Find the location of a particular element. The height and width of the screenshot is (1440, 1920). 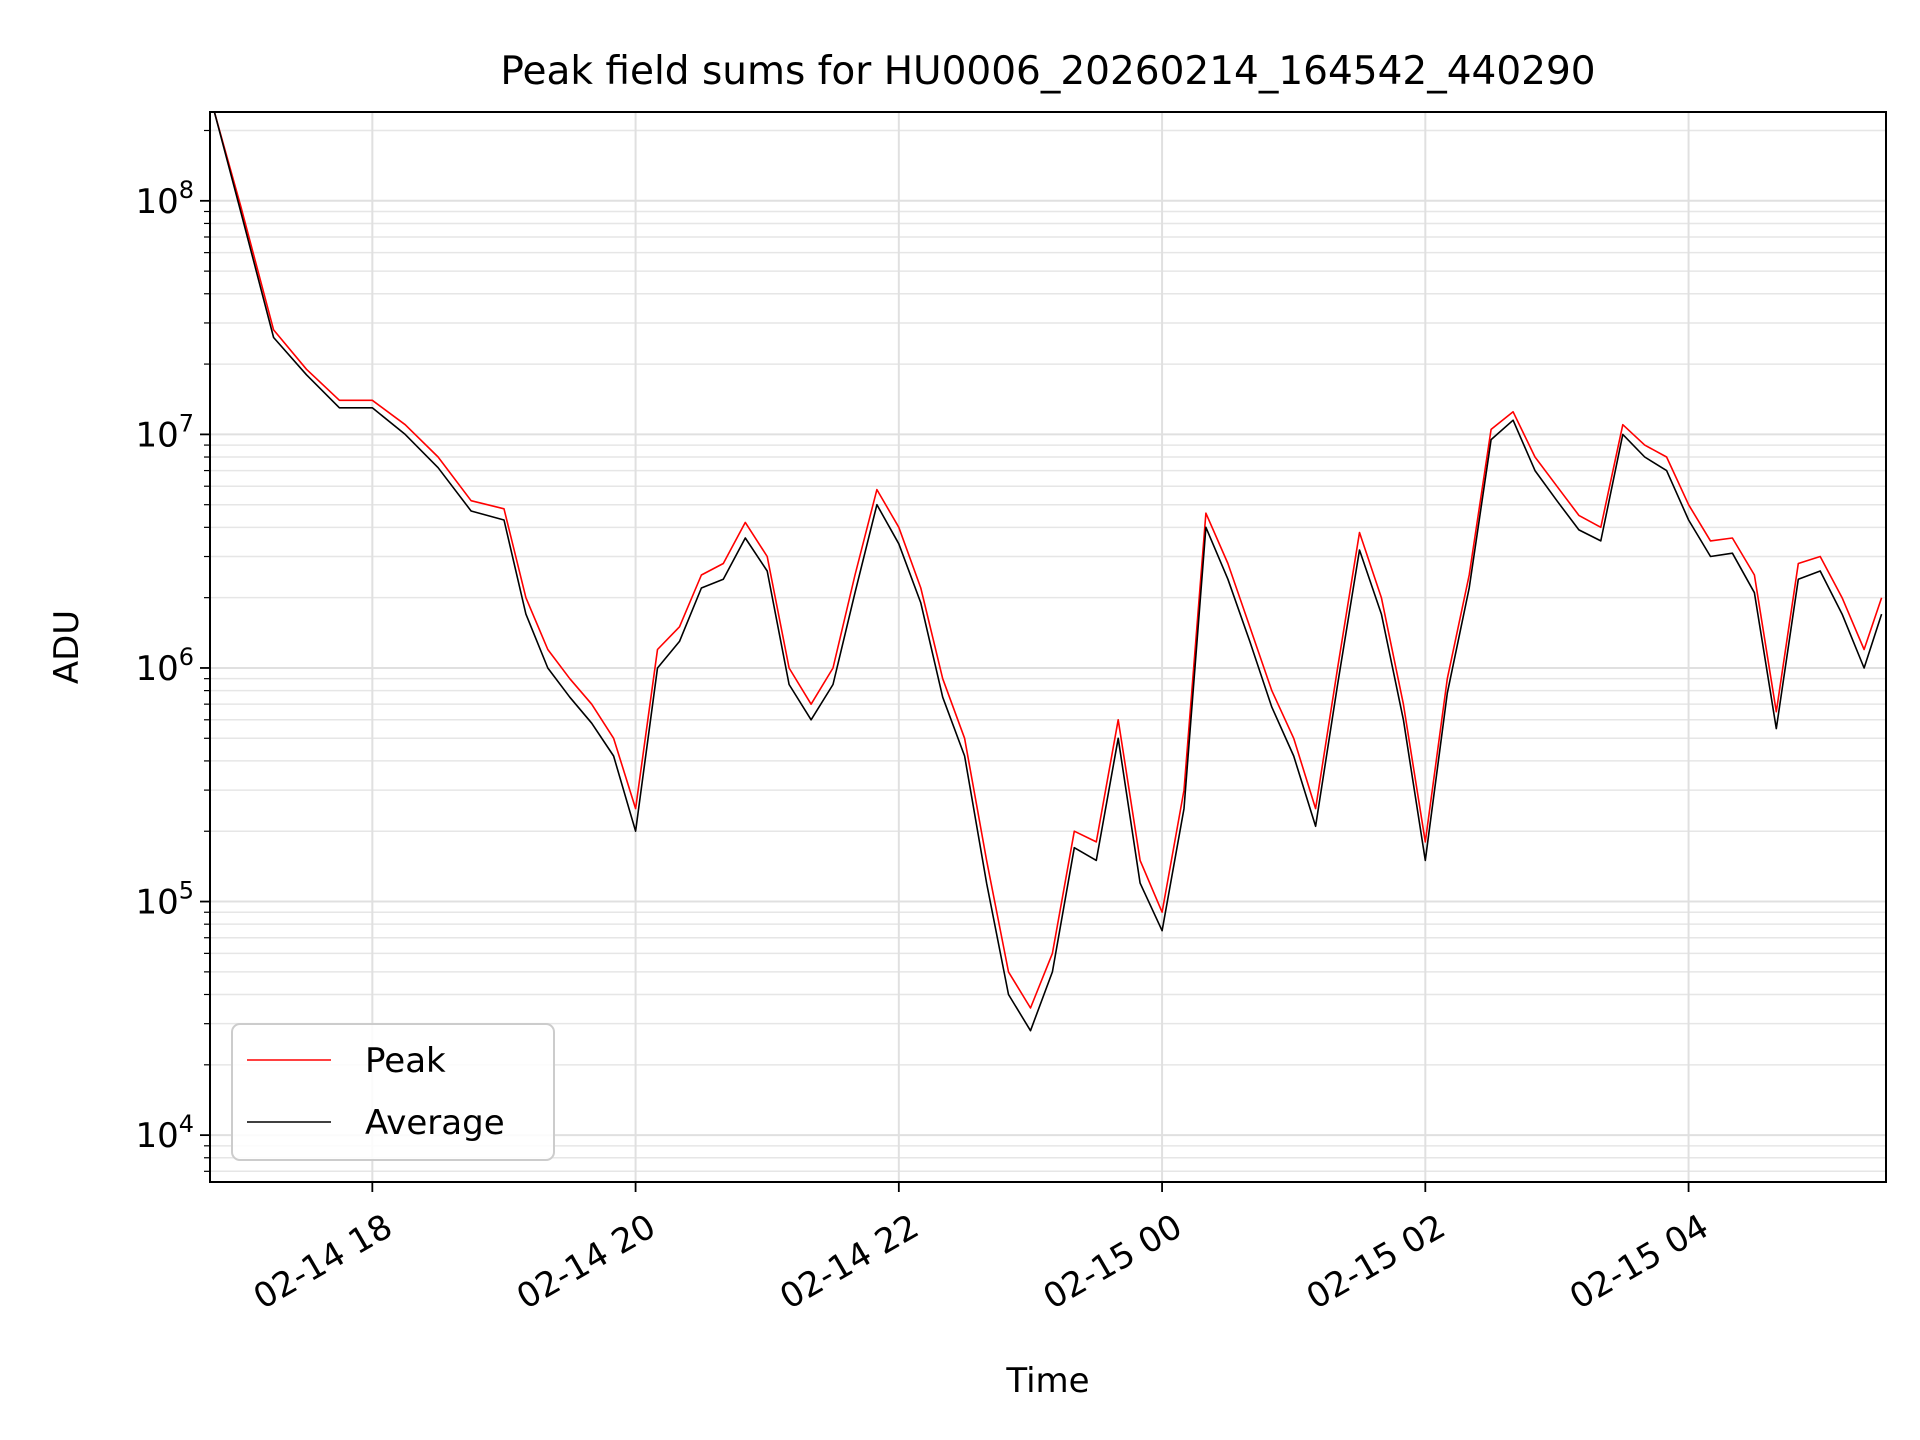

y-tick-label: 10⁴ is located at coordinates (164, 1133).